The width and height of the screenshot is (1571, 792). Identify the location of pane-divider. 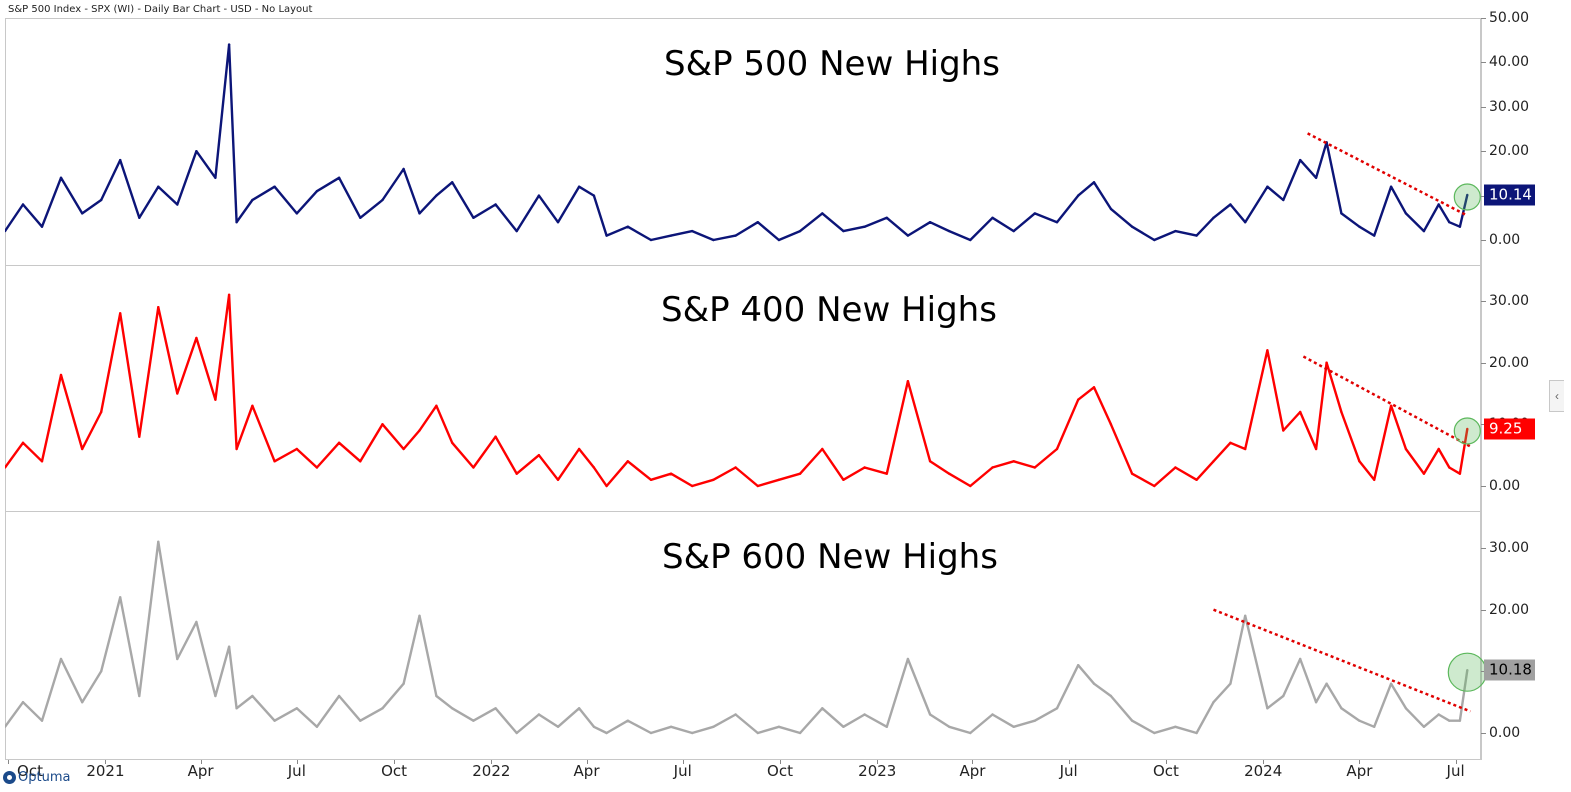
(743, 265).